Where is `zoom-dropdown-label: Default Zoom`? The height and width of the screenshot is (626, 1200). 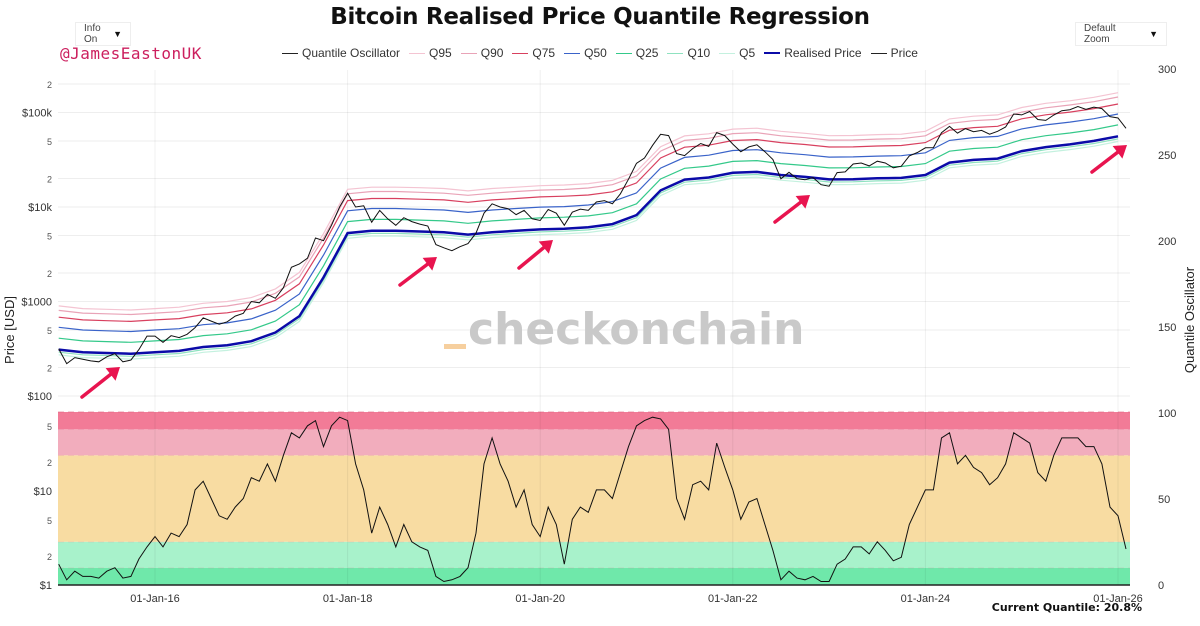 zoom-dropdown-label: Default Zoom is located at coordinates (1100, 34).